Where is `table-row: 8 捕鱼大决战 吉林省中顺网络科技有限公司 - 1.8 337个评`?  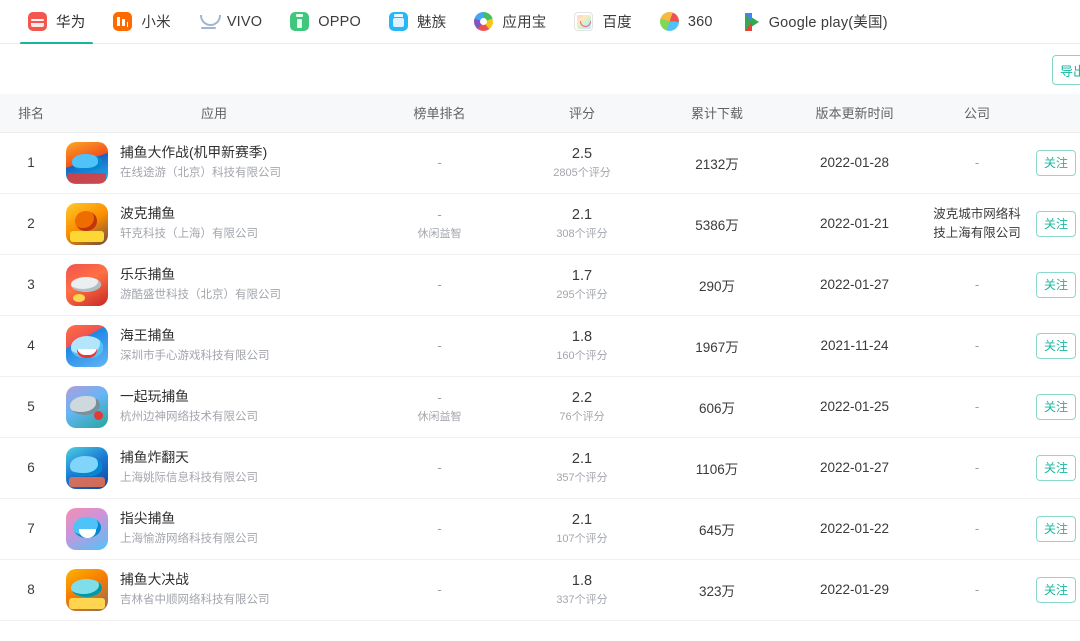 table-row: 8 捕鱼大决战 吉林省中顺网络科技有限公司 - 1.8 337个评 is located at coordinates (540, 590).